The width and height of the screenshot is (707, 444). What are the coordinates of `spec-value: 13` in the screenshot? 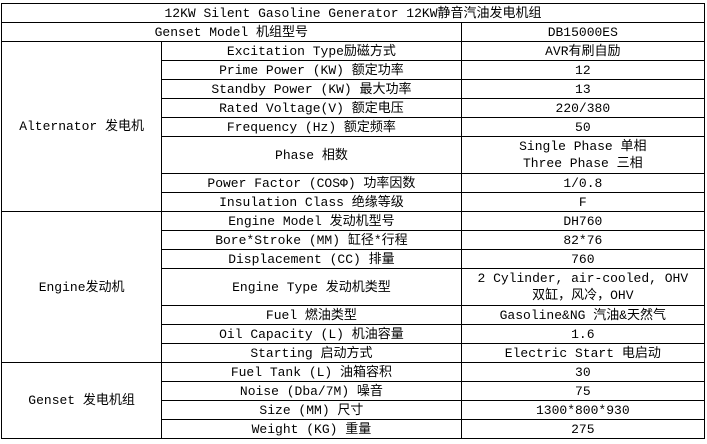 It's located at (583, 89).